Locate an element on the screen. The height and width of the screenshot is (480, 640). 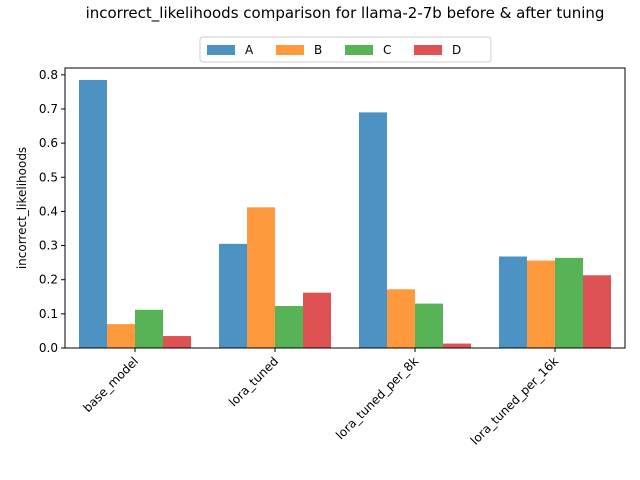
legend-label-b: B is located at coordinates (318, 50).